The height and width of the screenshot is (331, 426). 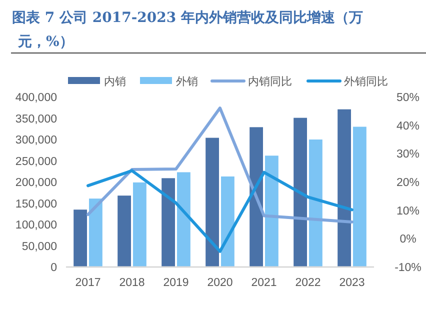 I want to click on y-tick-label: 300,000, so click(x=36, y=140).